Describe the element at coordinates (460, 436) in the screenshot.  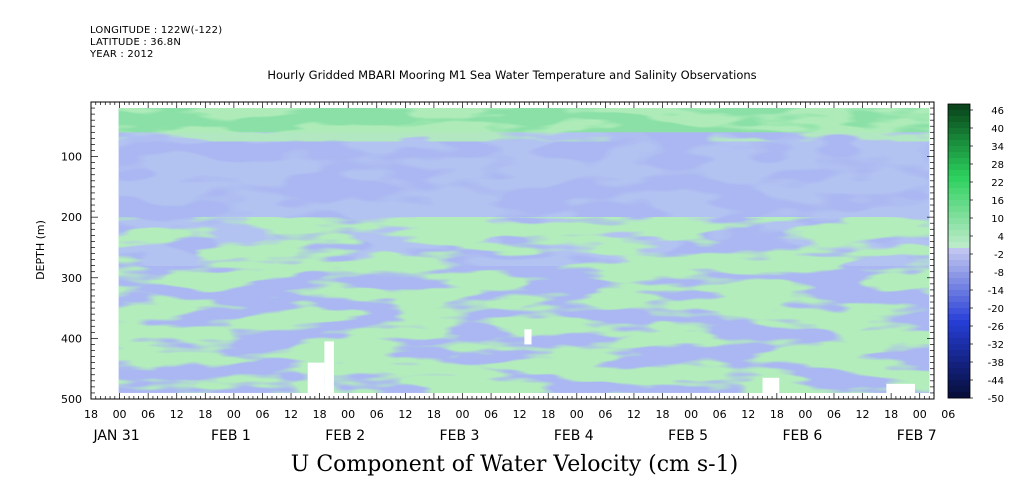
I see `x-date-label: FEB 3` at that location.